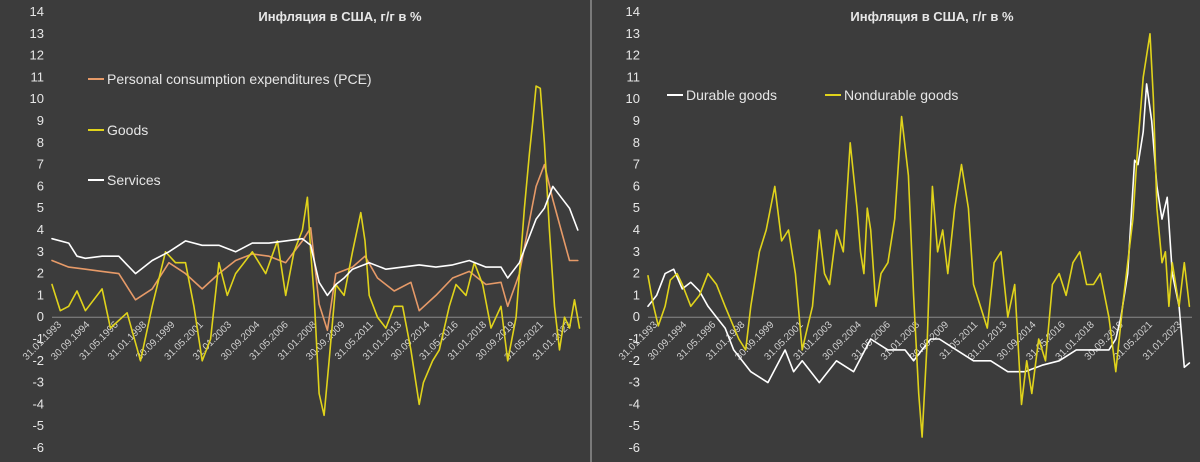 Image resolution: width=1200 pixels, height=462 pixels. I want to click on panel-divider, so click(591, 231).